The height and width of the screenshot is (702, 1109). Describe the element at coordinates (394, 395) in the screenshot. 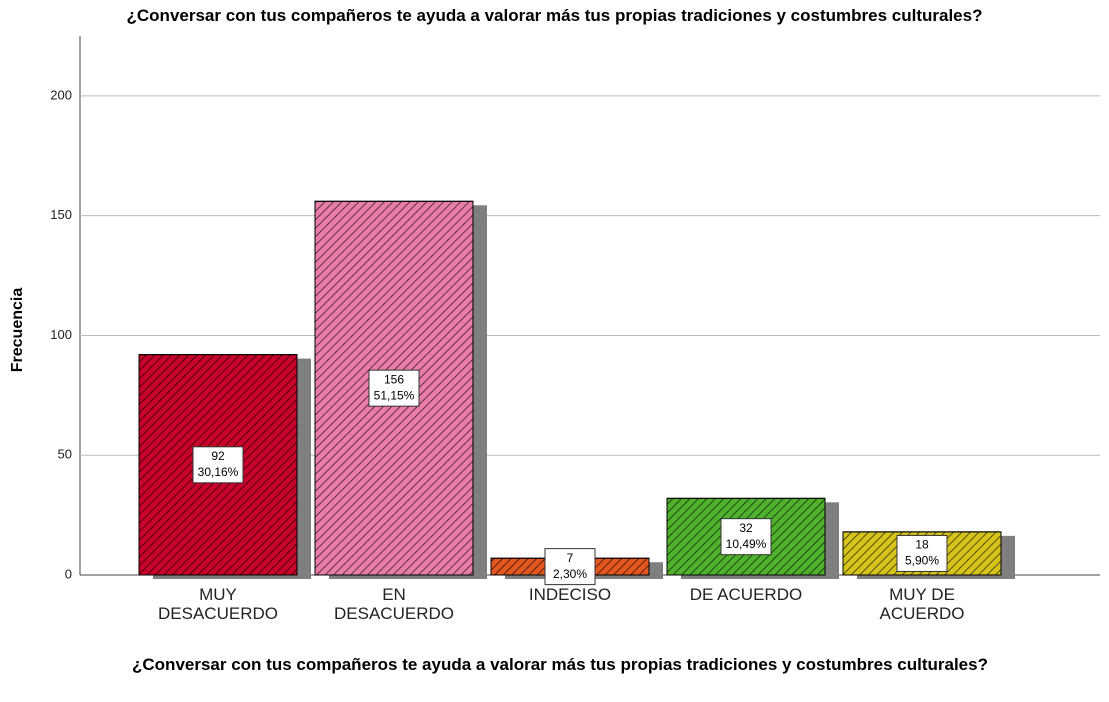

I see `data-label: 51,15%` at that location.